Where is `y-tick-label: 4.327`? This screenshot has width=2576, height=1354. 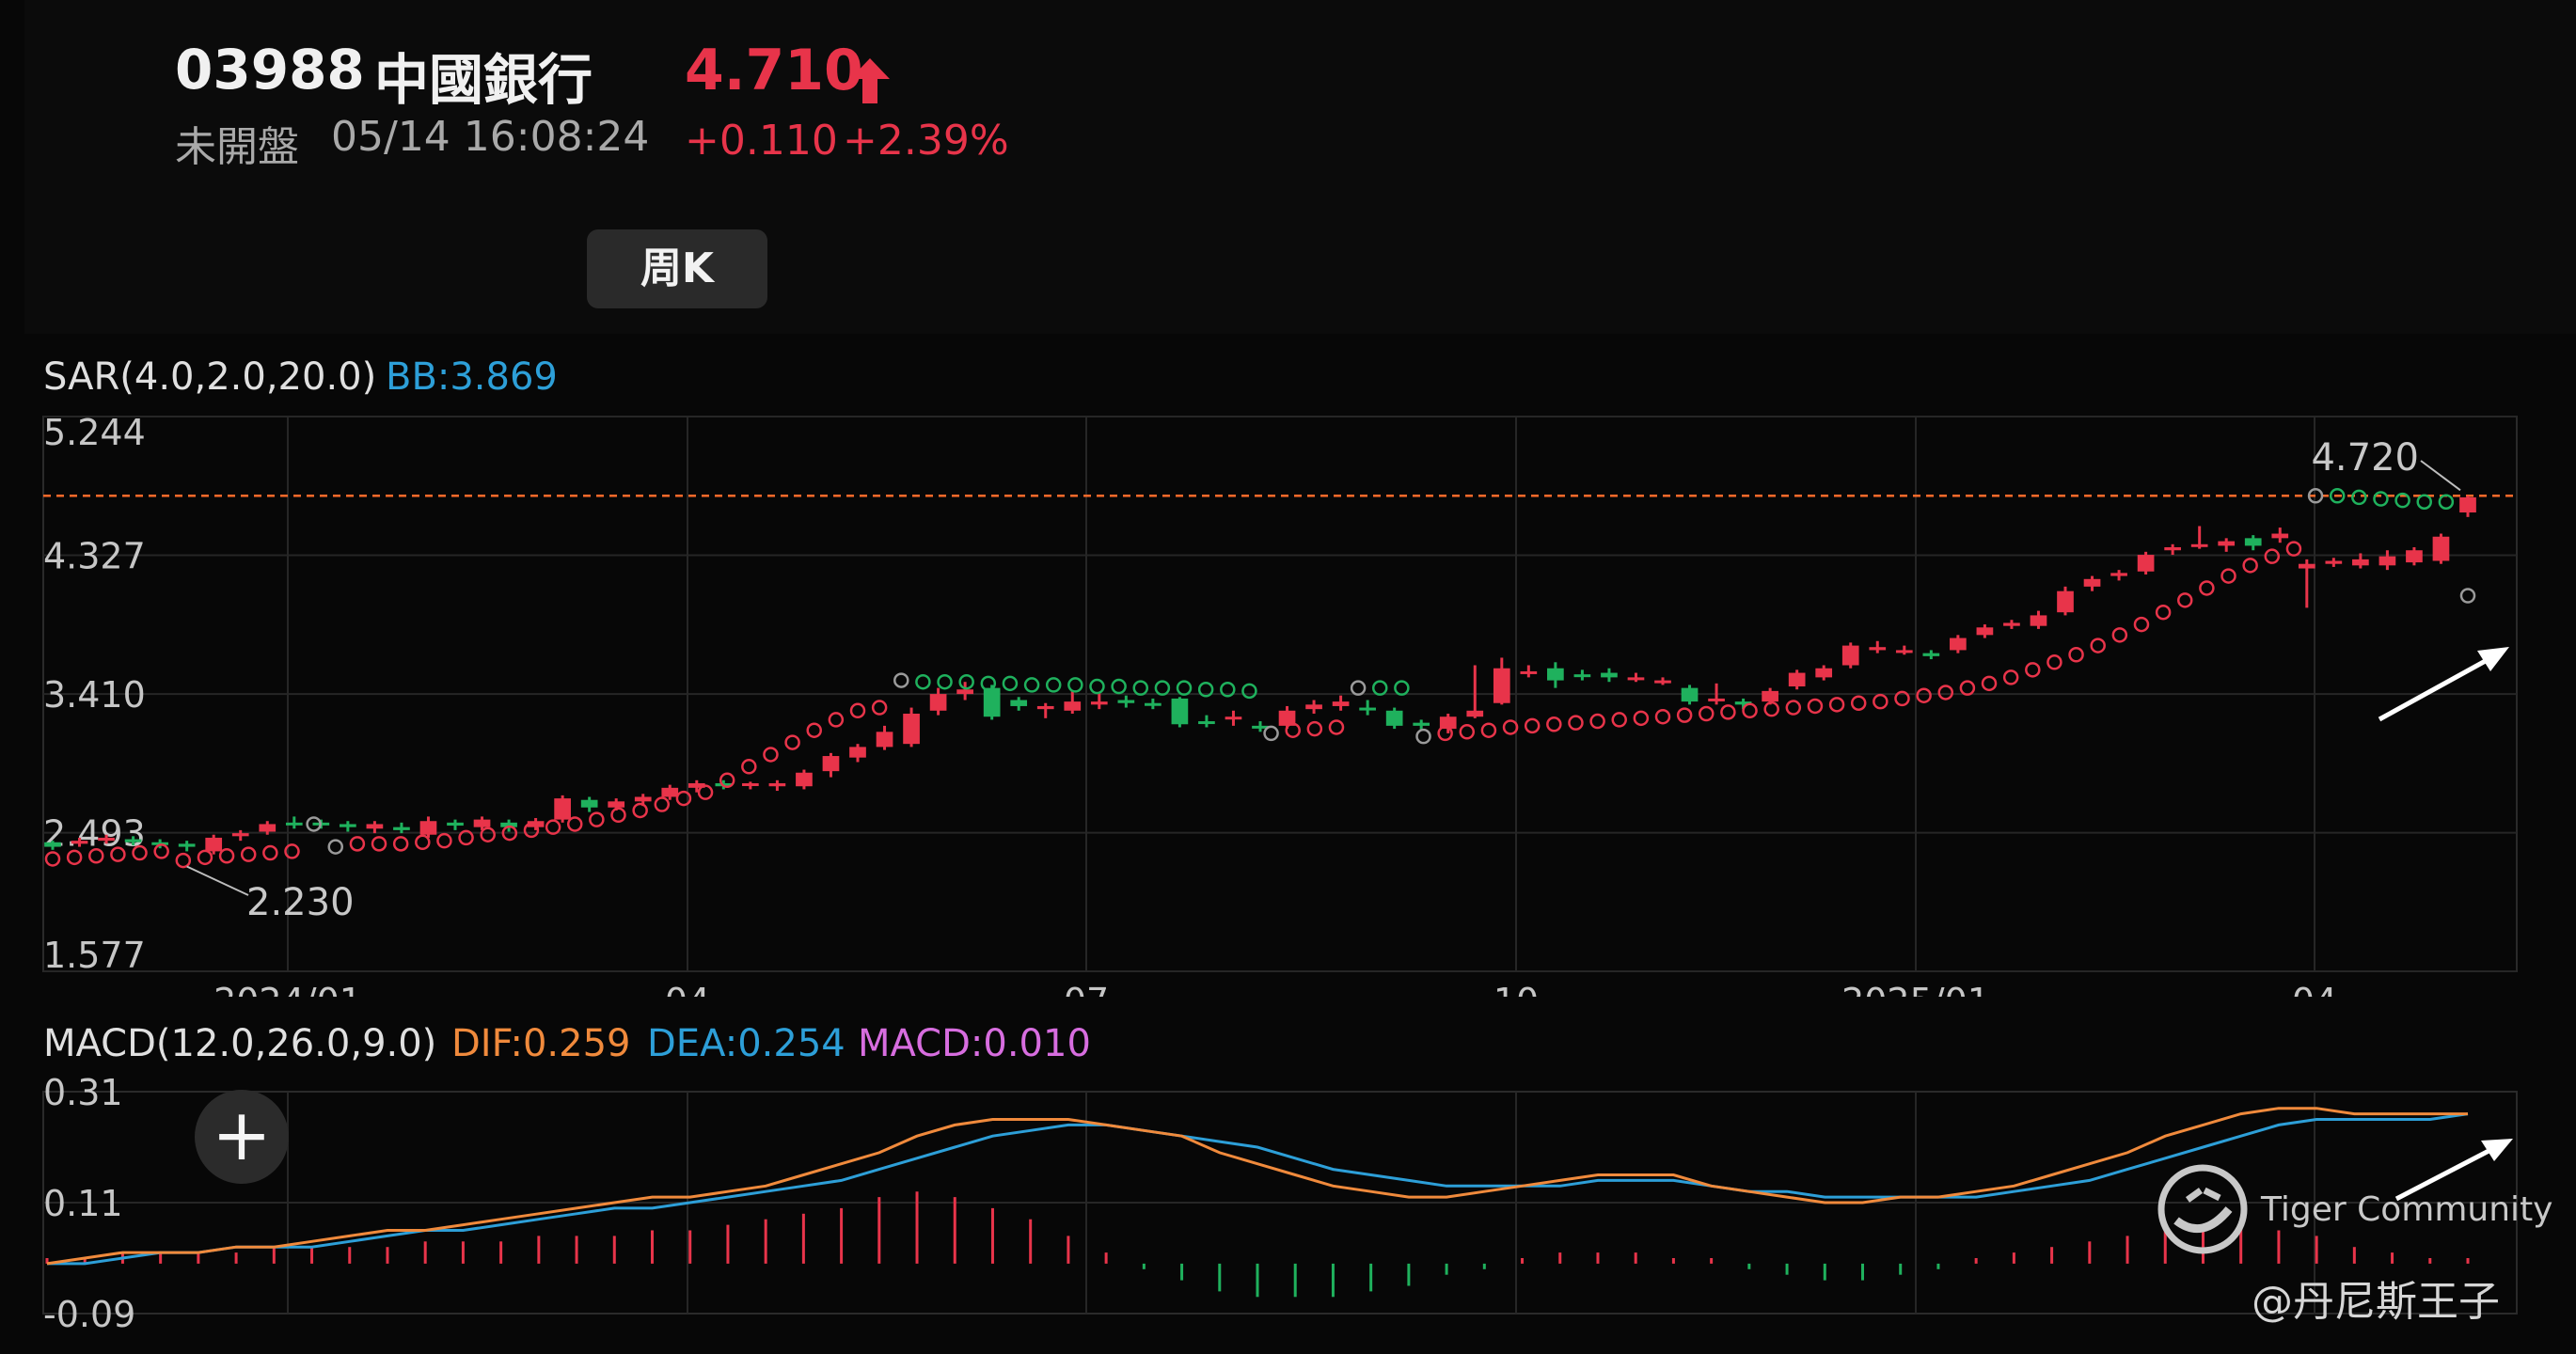
y-tick-label: 4.327 is located at coordinates (94, 556).